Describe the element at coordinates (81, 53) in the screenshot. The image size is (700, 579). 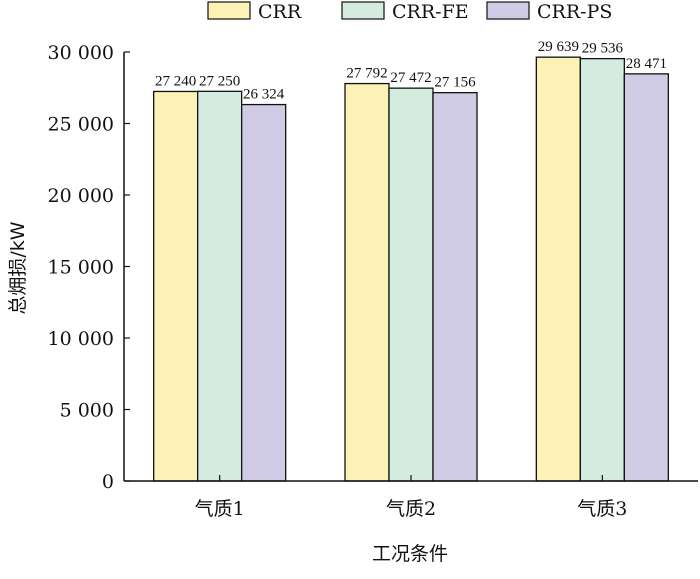
I see `y-tick-label: 30 000` at that location.